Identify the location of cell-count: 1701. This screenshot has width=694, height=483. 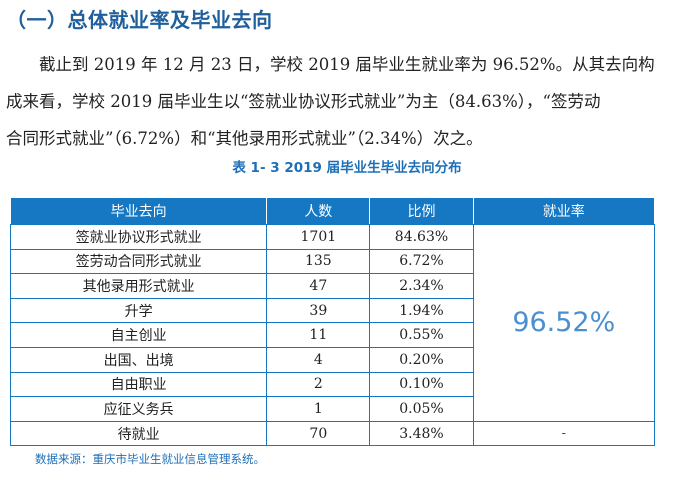
(318, 237).